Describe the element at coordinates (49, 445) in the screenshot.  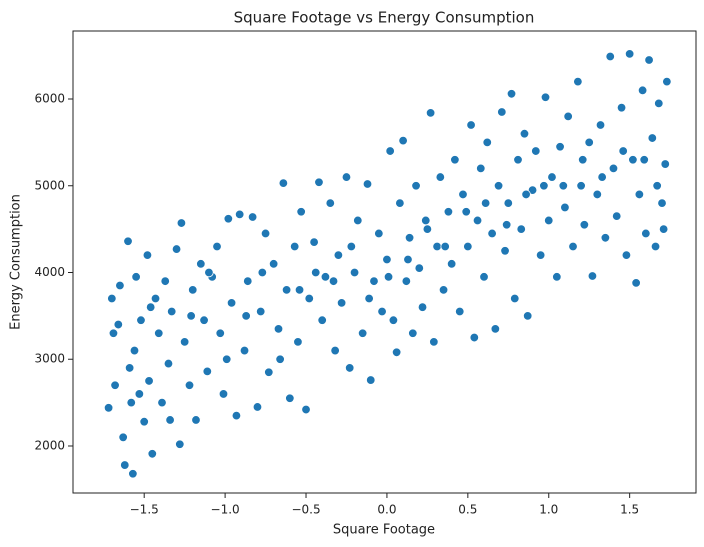
I see `y-tick-label: 2000` at that location.